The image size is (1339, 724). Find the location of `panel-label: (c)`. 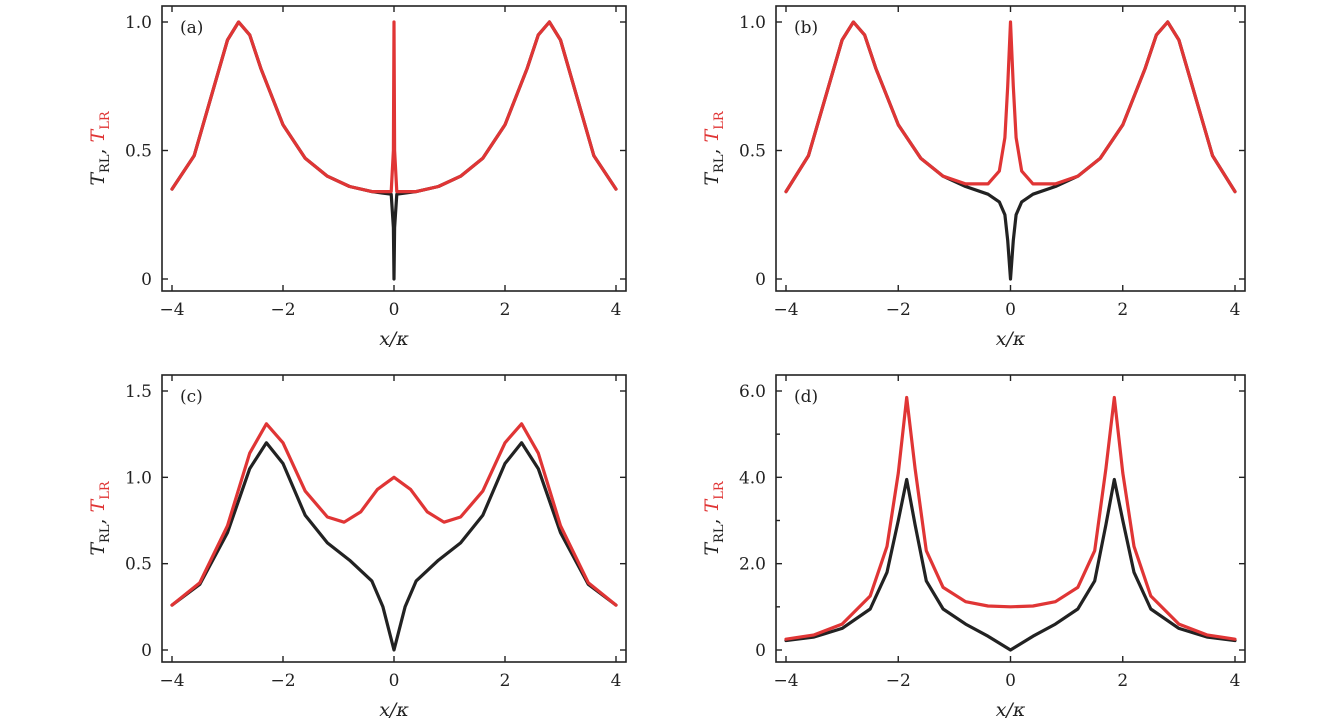

panel-label: (c) is located at coordinates (191, 397).